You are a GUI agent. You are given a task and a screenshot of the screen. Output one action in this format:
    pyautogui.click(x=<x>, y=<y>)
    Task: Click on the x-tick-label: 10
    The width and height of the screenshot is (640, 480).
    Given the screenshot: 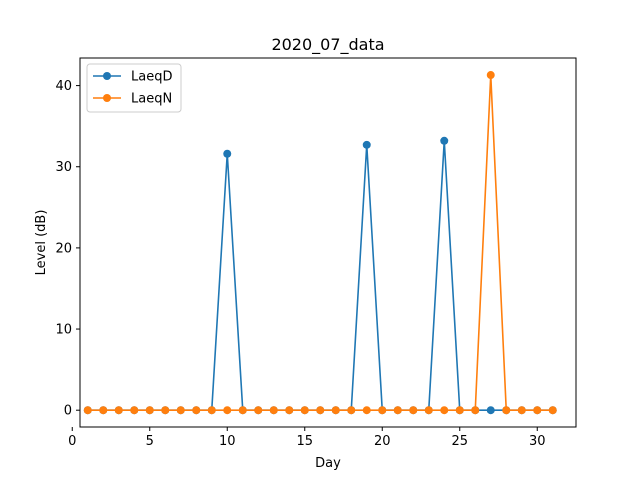 What is the action you would take?
    pyautogui.click(x=227, y=441)
    